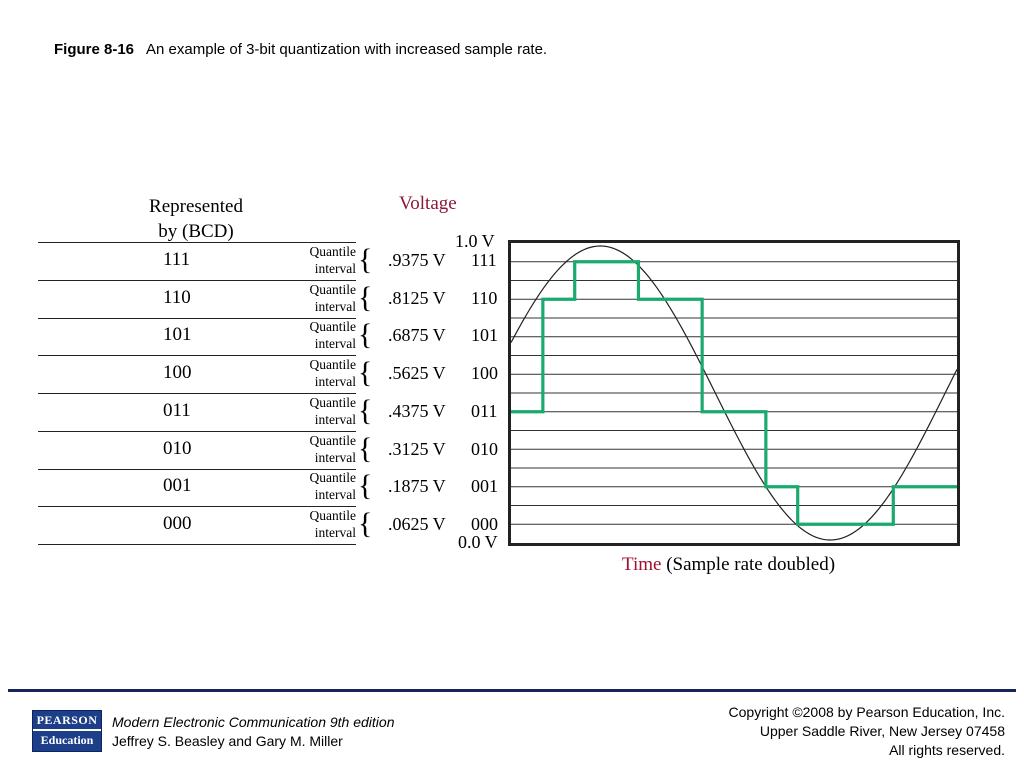 The image size is (1024, 768). Describe the element at coordinates (475, 241) in the screenshot. I see `axis-top-label: 1.0 V` at that location.